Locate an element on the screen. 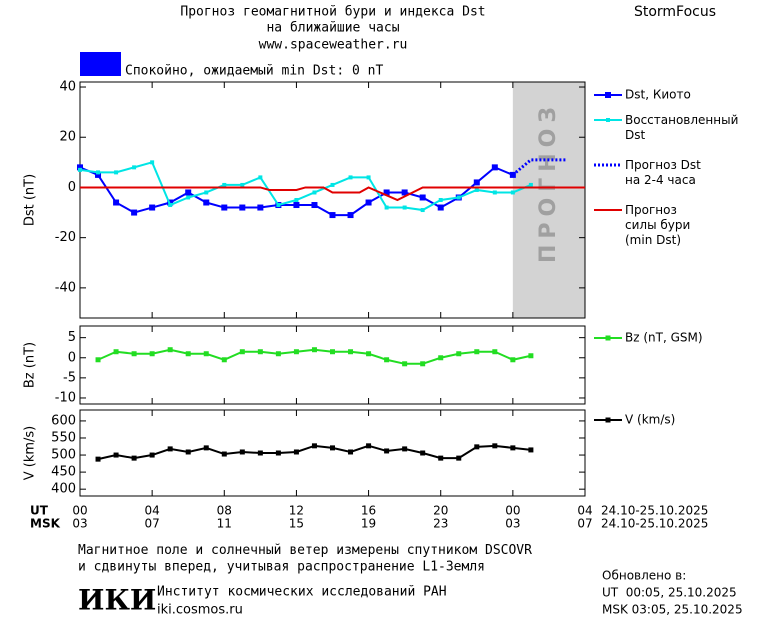 This screenshot has width=760, height=620. msk-range: 24.10-25.10.2025 is located at coordinates (654, 524).